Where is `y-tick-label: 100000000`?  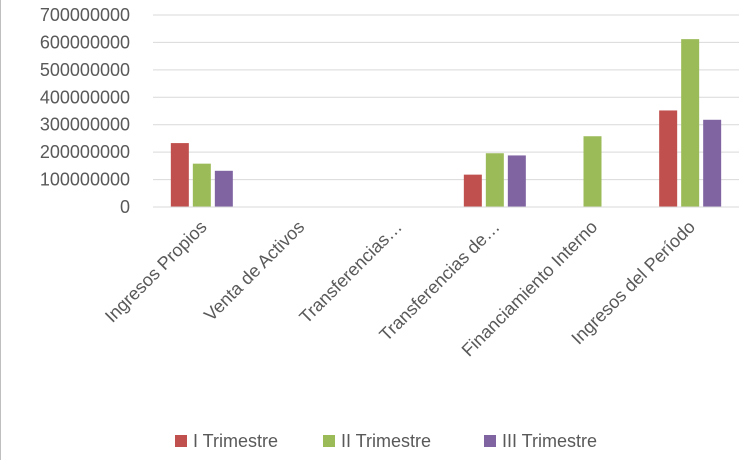
y-tick-label: 100000000 is located at coordinates (85, 180).